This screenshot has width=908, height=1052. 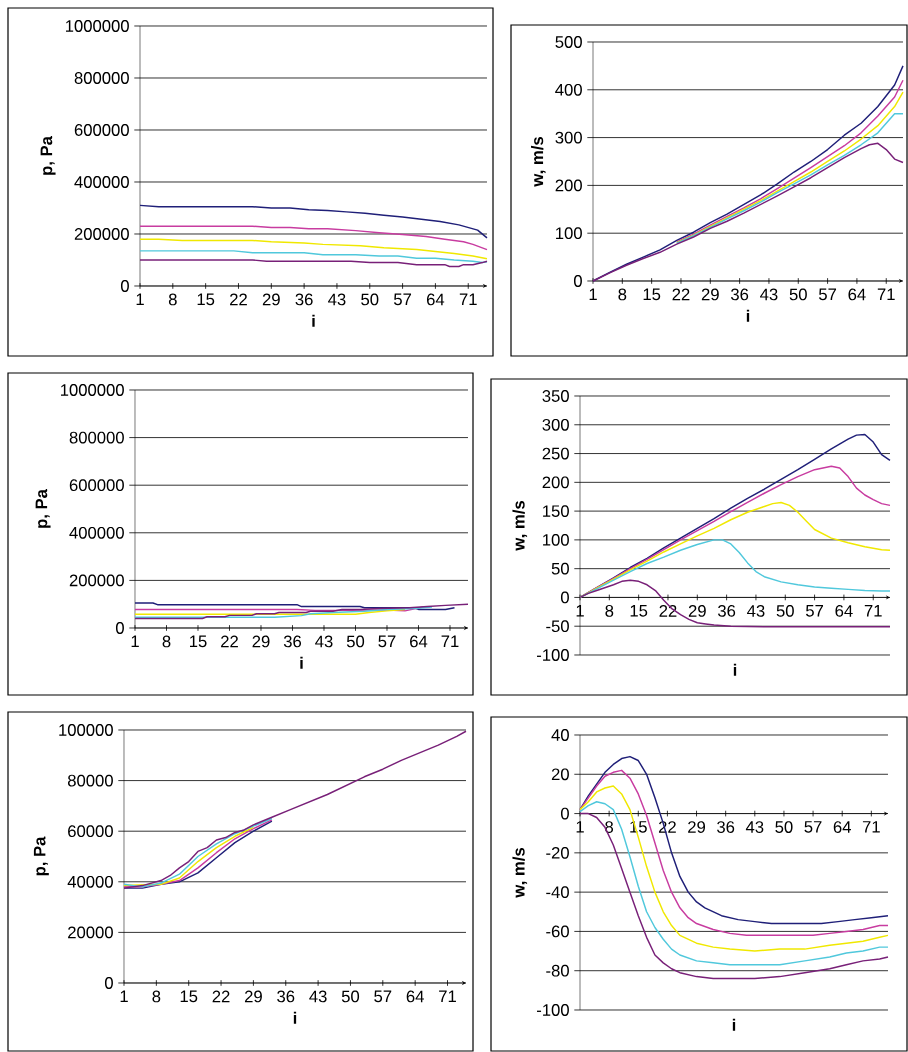 I want to click on y-tick-label: 100000, so click(x=86, y=730).